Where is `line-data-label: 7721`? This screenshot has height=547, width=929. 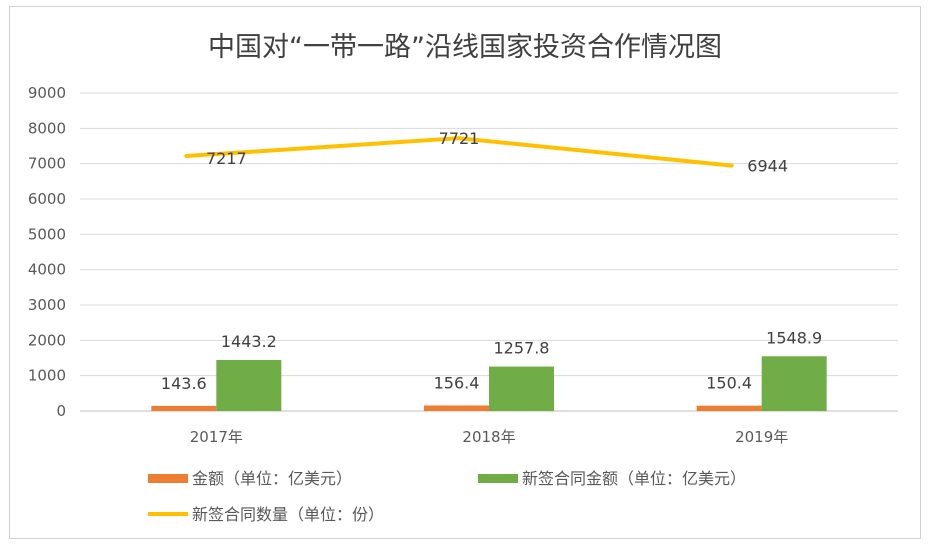
line-data-label: 7721 is located at coordinates (459, 138).